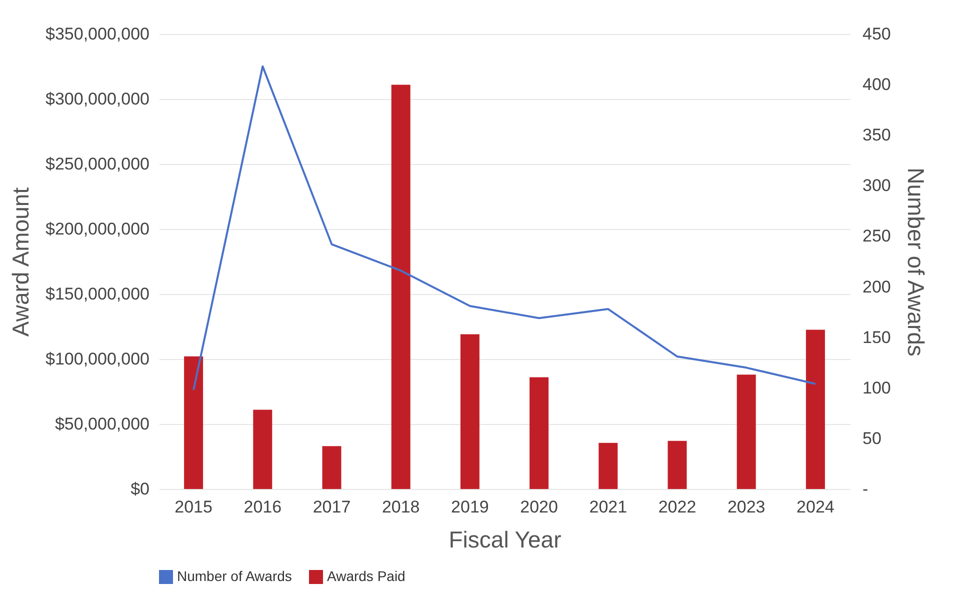 The width and height of the screenshot is (956, 608). I want to click on x-tick-label: 2024, so click(815, 507).